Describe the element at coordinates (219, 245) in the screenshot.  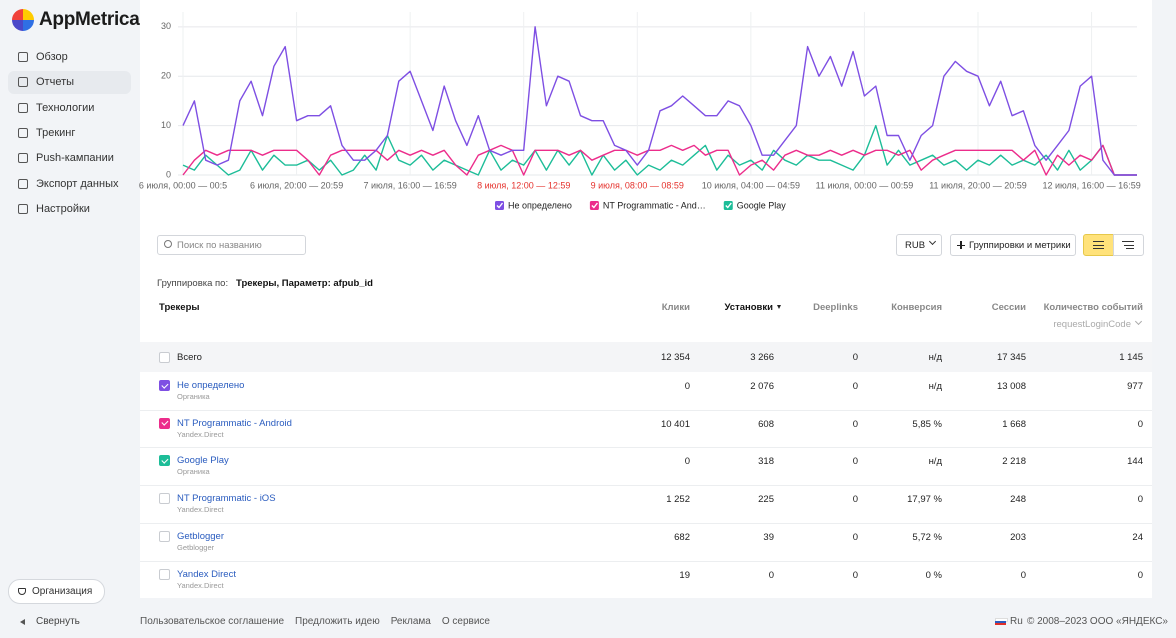
I see `search-placeholder: Поиск по названию` at that location.